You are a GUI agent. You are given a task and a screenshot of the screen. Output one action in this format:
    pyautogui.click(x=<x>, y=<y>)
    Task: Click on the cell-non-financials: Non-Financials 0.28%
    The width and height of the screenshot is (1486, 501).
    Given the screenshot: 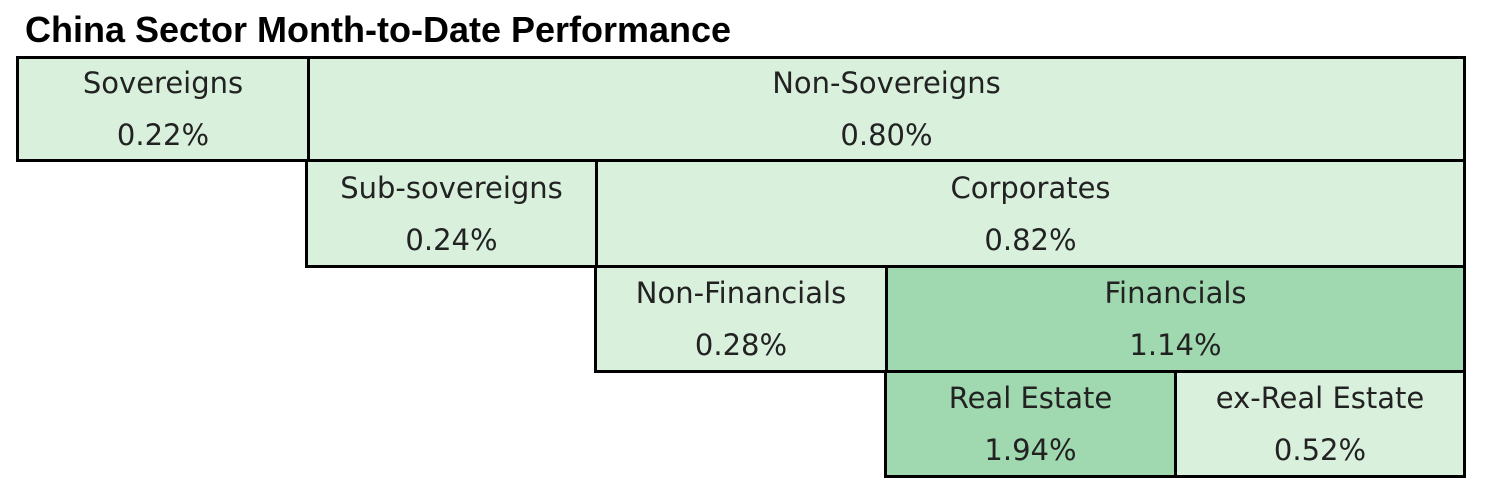 What is the action you would take?
    pyautogui.click(x=741, y=319)
    